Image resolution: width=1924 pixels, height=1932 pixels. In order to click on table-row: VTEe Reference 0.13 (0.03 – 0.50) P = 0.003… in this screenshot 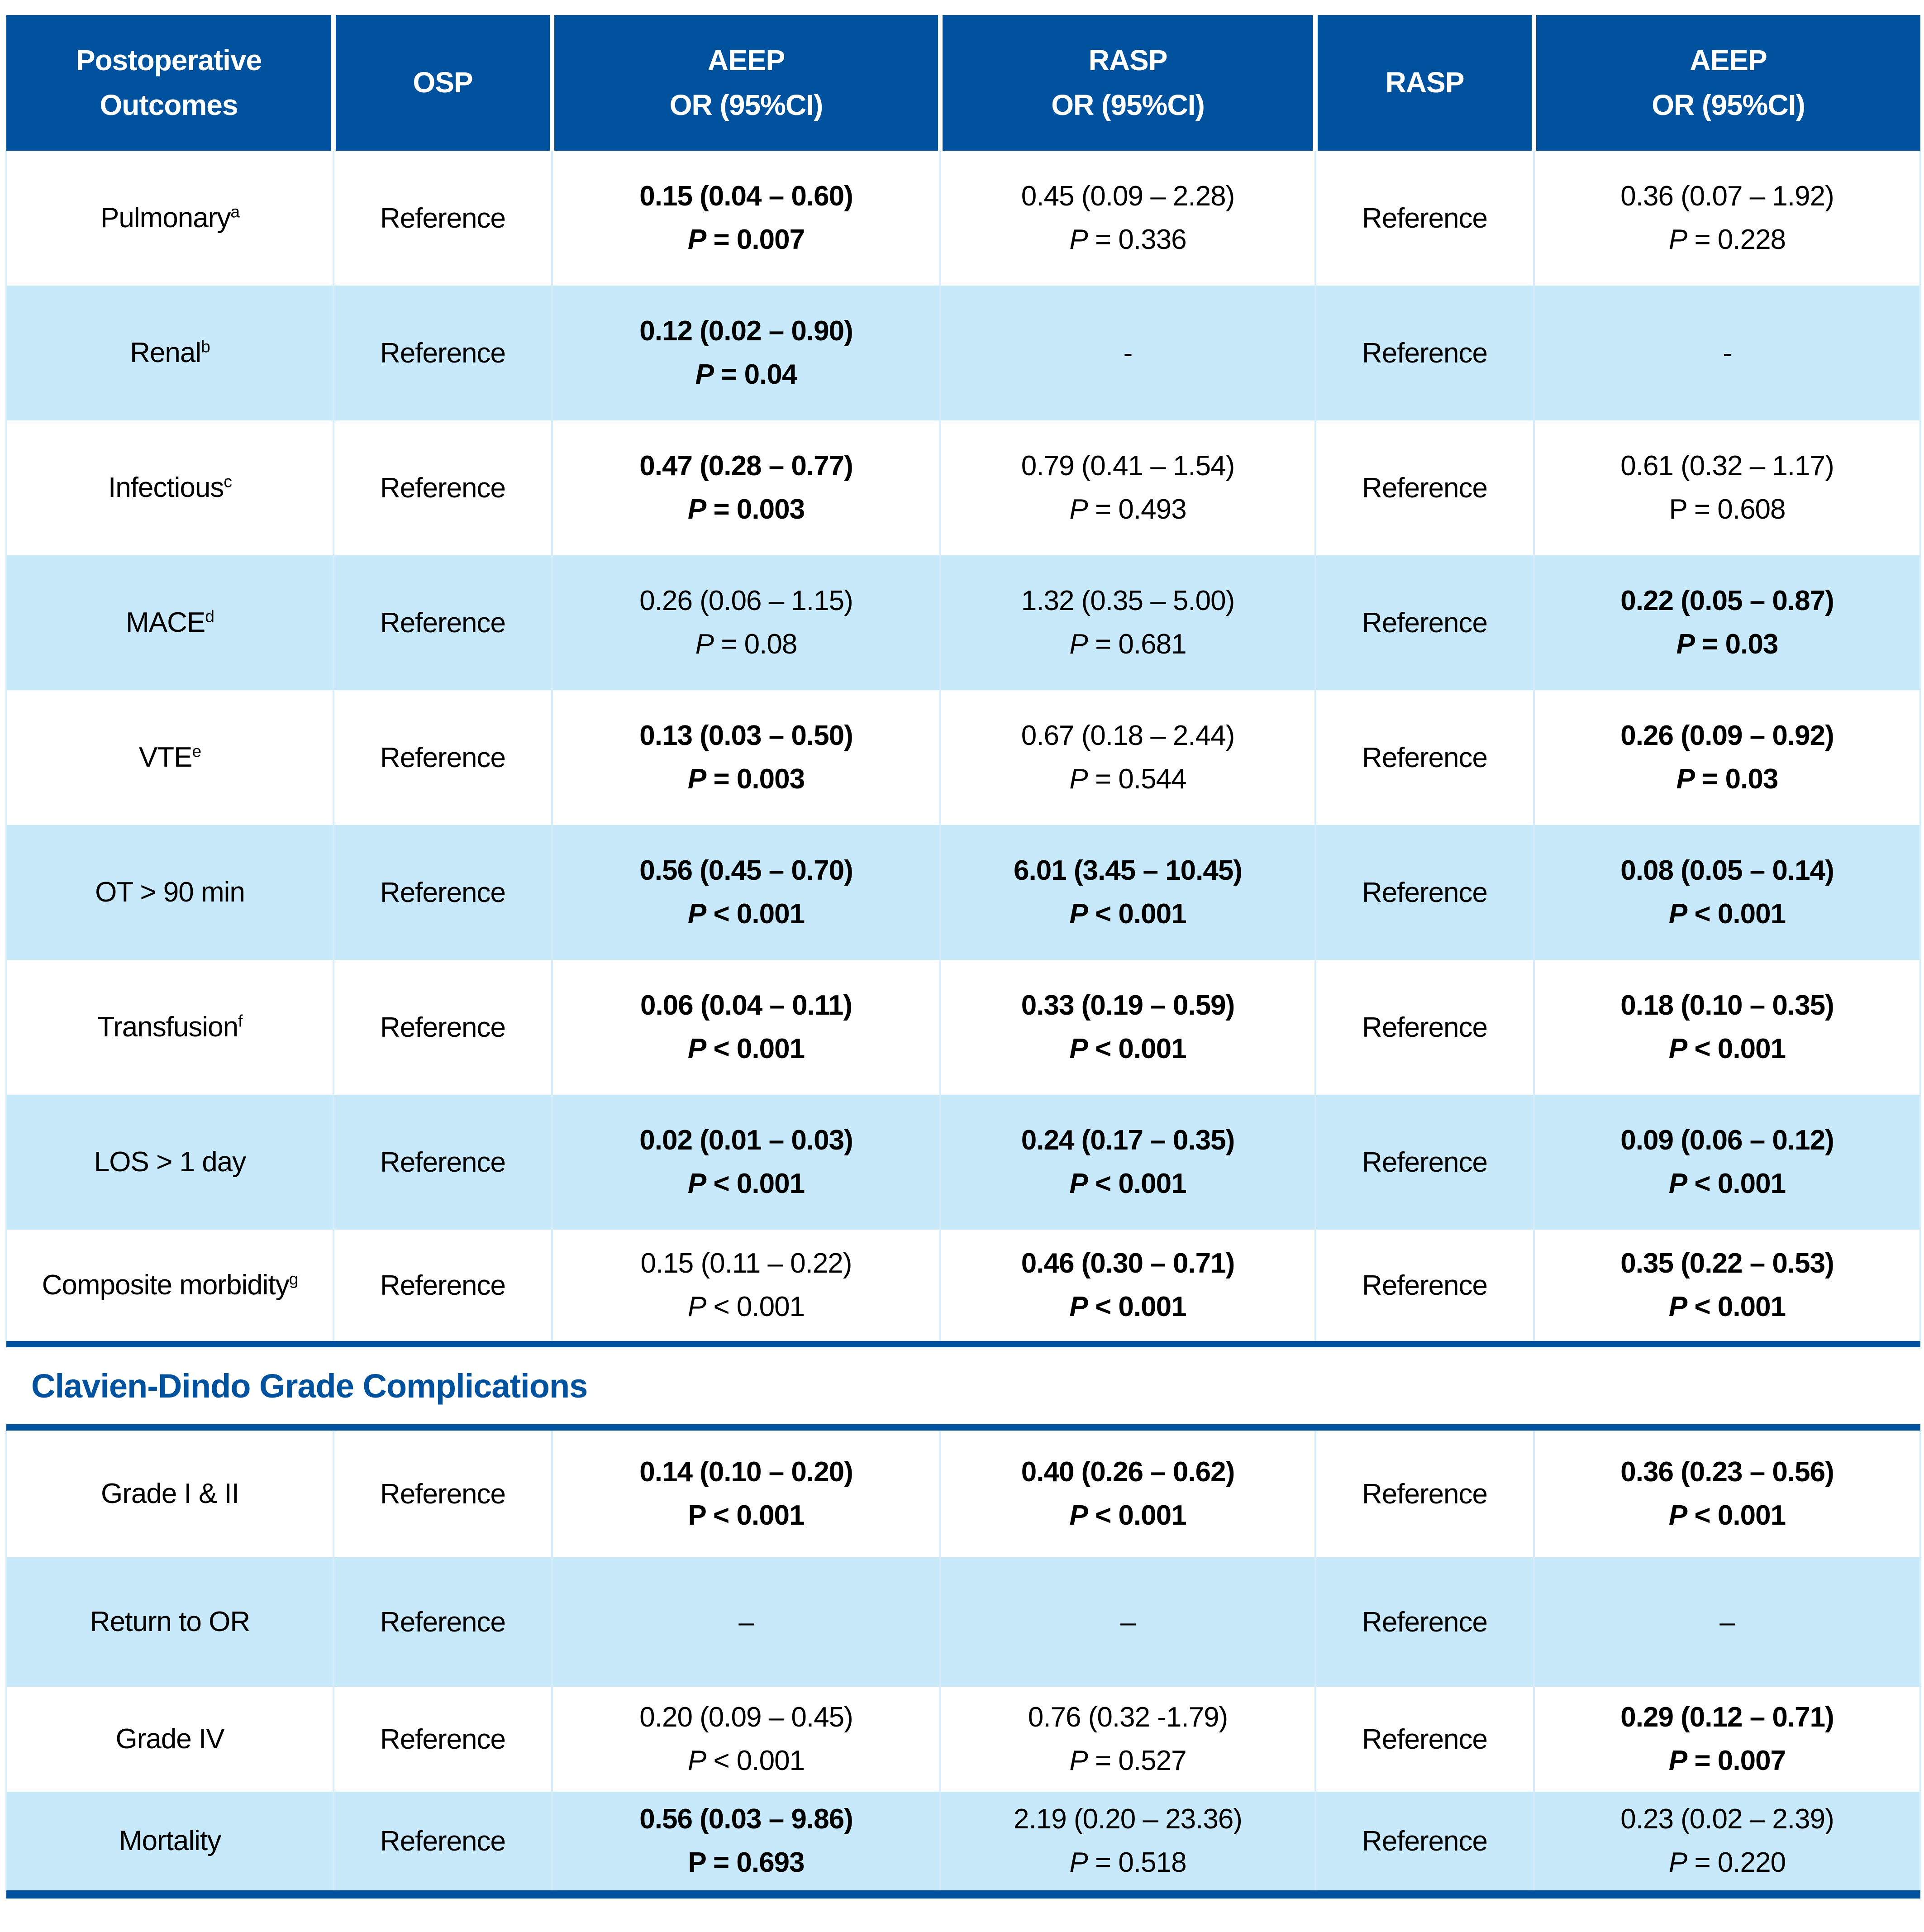, I will do `click(963, 758)`.